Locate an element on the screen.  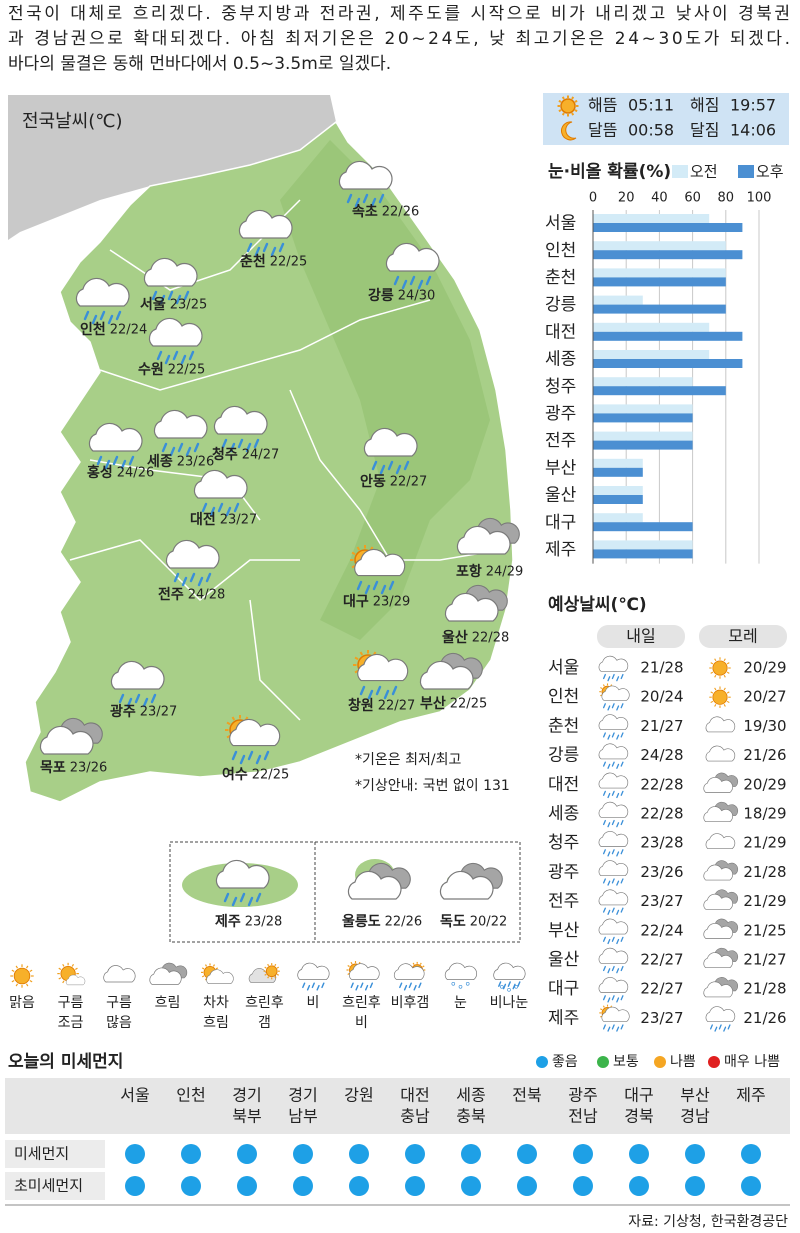
forecast-temps: 21/29 is located at coordinates (764, 901).